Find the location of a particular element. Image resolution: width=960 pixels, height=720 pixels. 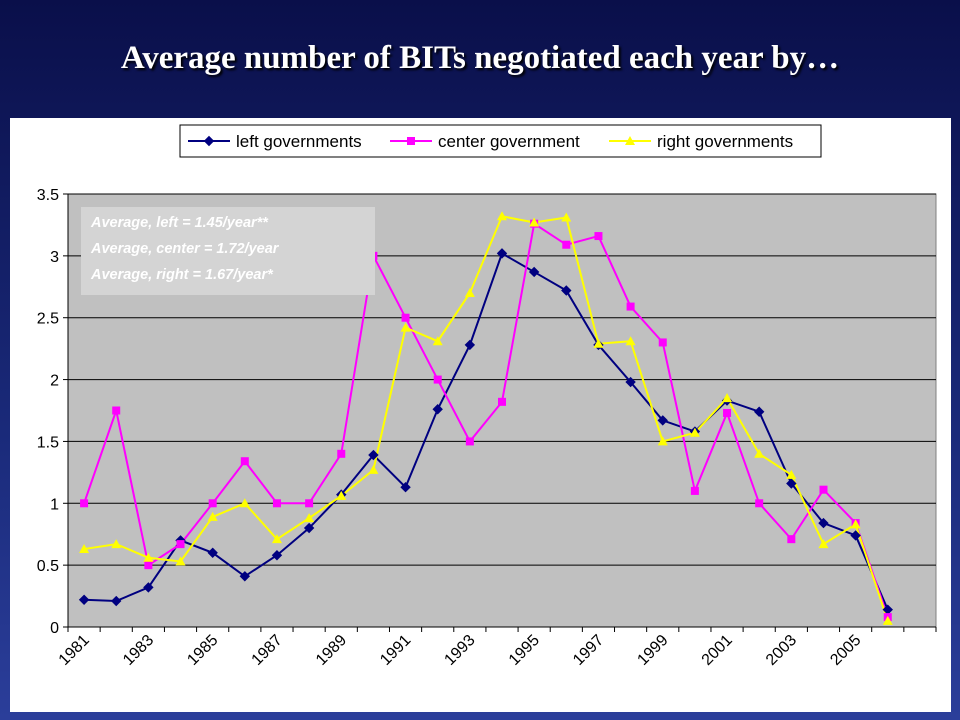

y-tick-label: 1.5 is located at coordinates (48, 442).